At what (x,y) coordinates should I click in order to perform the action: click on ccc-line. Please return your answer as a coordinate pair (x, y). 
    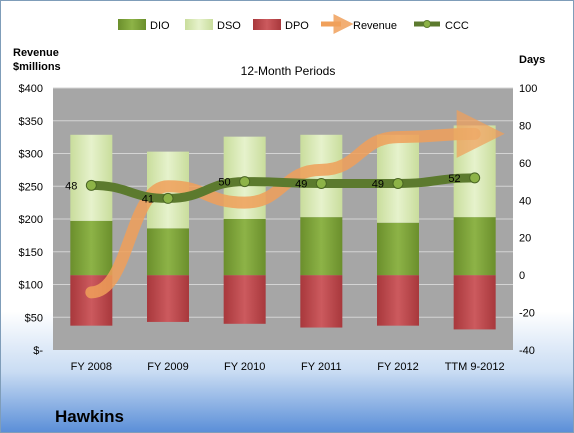
    Looking at the image, I should click on (283, 188).